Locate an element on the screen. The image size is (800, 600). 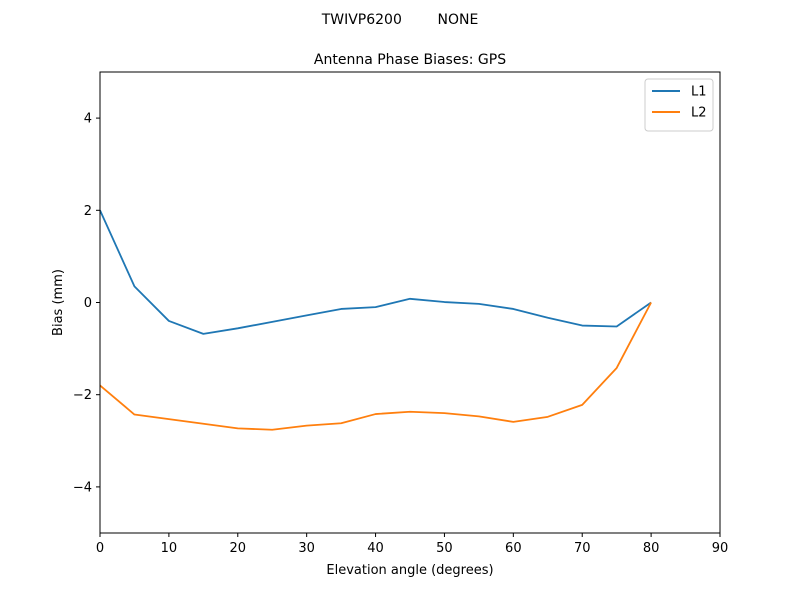
series-line-l2 is located at coordinates (375, 366).